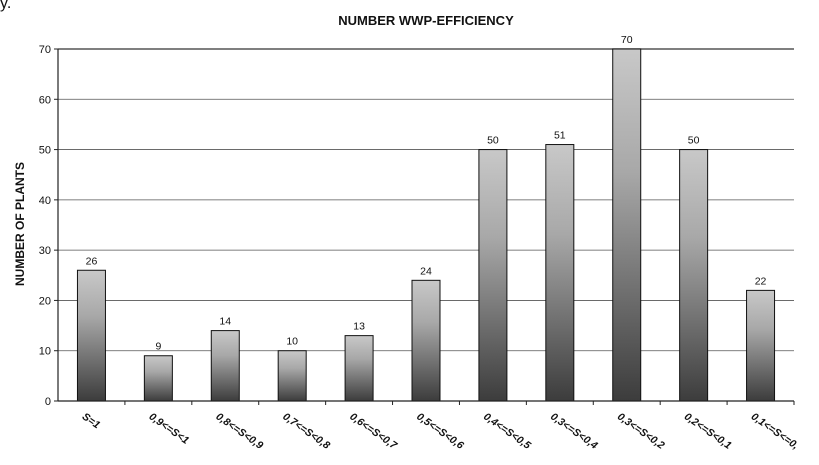 This screenshot has width=819, height=465. Describe the element at coordinates (45, 352) in the screenshot. I see `y-tick-label-10: 10` at that location.